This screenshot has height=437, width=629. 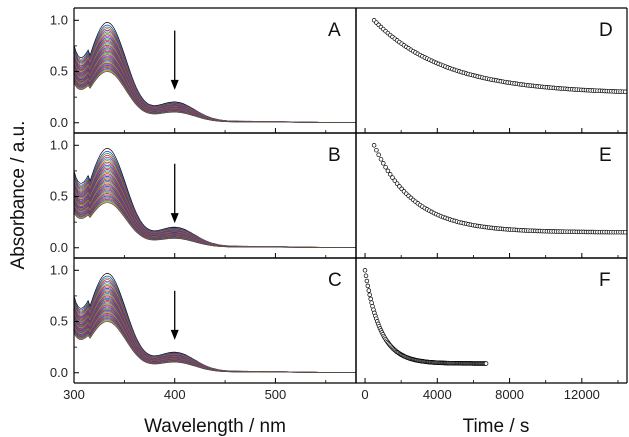 What do you see at coordinates (334, 155) in the screenshot?
I see `panel-label: B` at bounding box center [334, 155].